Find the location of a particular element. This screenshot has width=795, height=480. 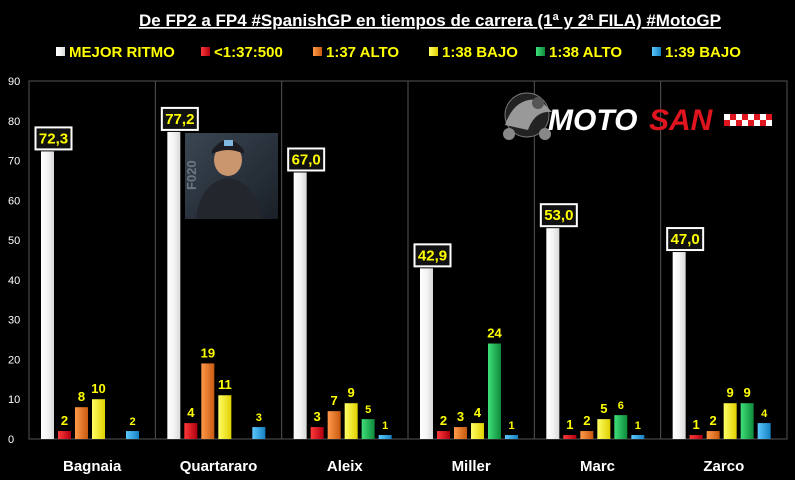

value-label: 10 is located at coordinates (98, 388).